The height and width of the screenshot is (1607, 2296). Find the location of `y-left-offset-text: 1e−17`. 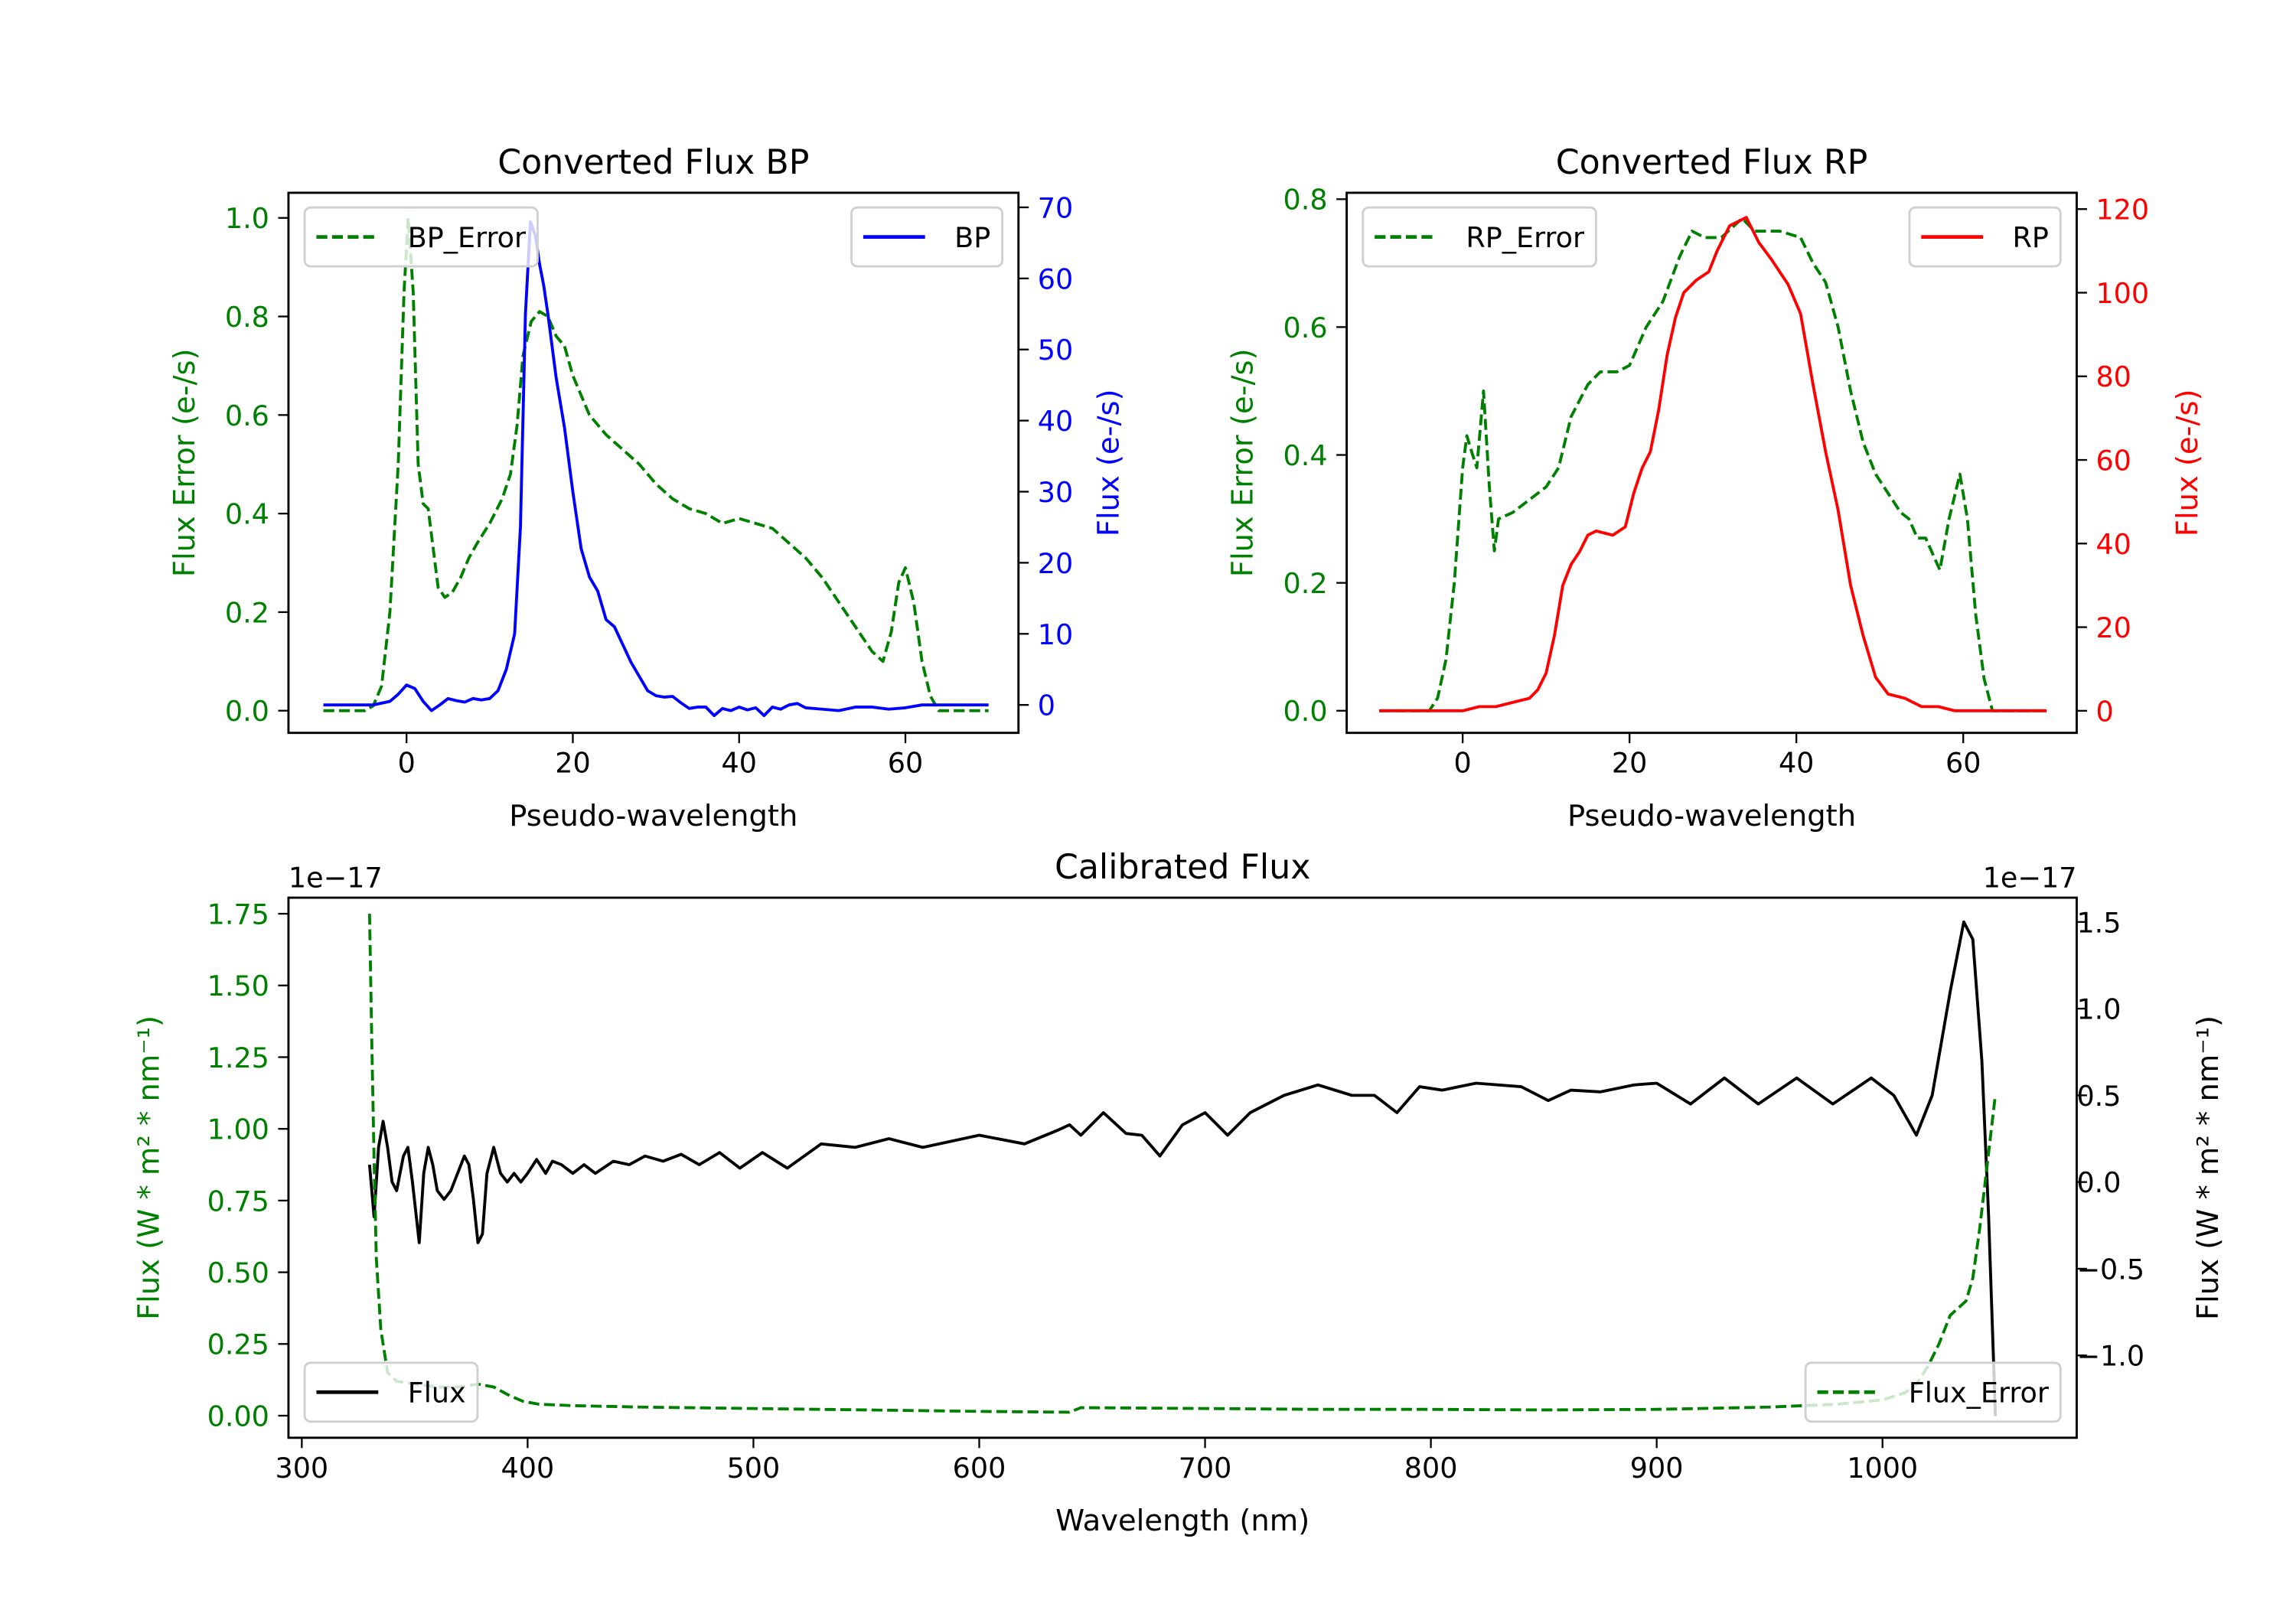

y-left-offset-text: 1e−17 is located at coordinates (336, 878).